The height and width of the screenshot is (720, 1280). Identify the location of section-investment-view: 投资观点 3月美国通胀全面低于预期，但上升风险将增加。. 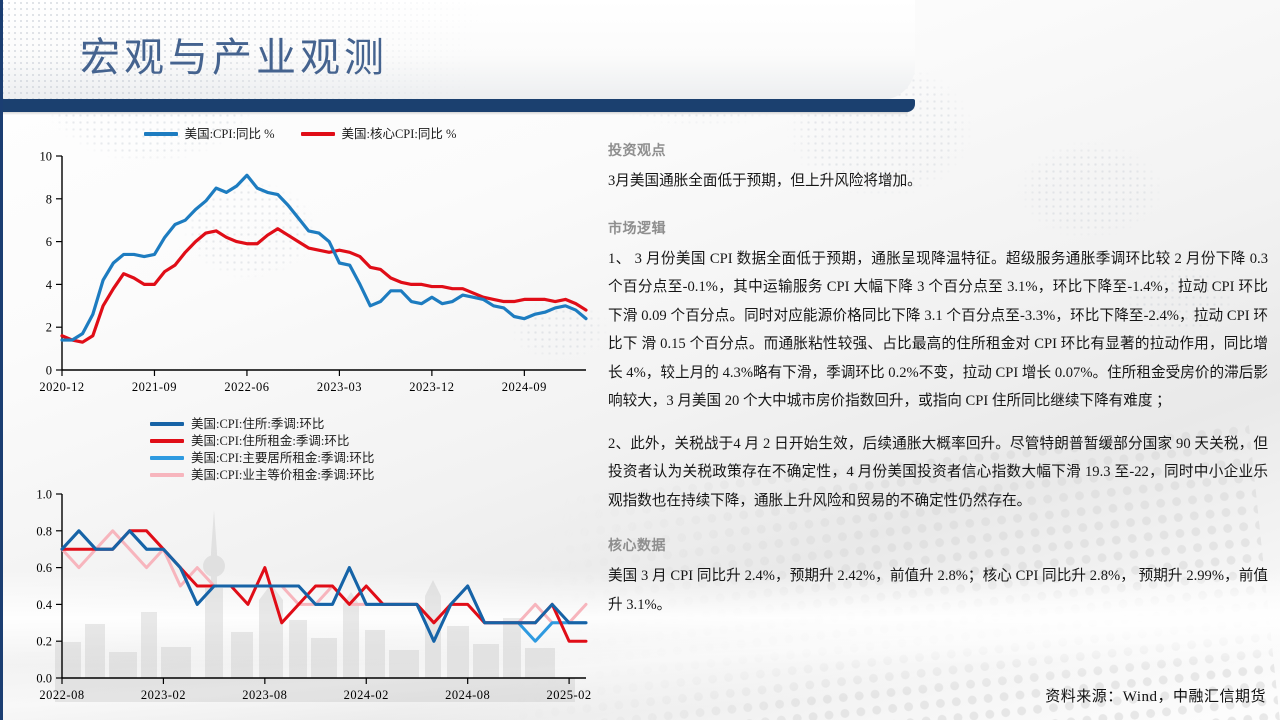
(938, 168).